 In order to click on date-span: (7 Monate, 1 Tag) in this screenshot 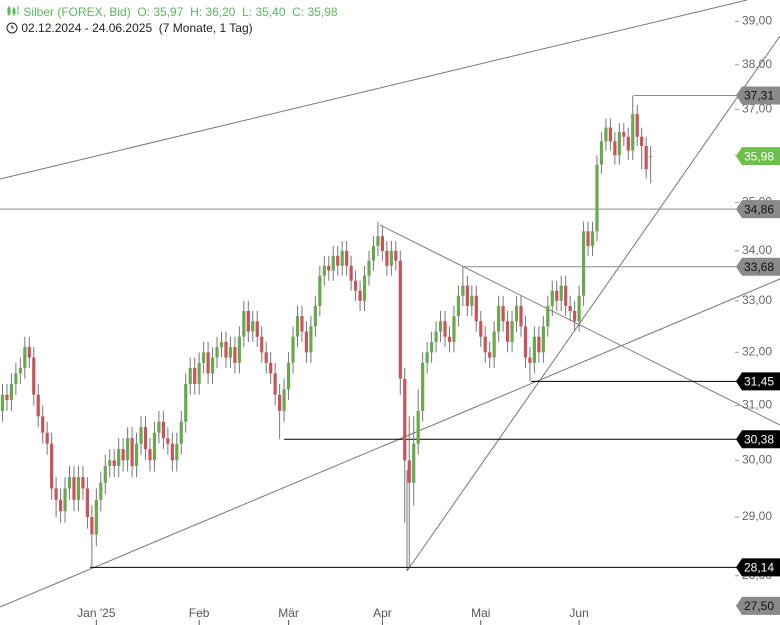, I will do `click(205, 28)`.